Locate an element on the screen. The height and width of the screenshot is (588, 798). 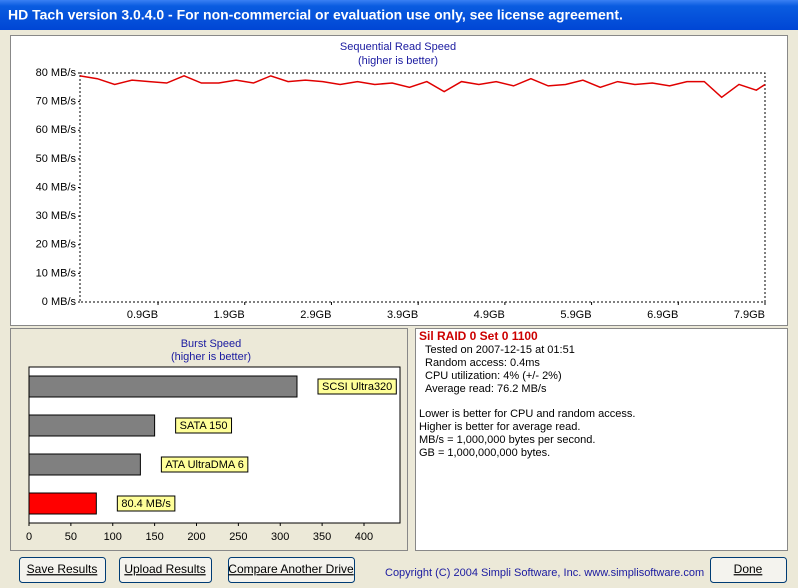
button-label: Save Results is located at coordinates (62, 569).